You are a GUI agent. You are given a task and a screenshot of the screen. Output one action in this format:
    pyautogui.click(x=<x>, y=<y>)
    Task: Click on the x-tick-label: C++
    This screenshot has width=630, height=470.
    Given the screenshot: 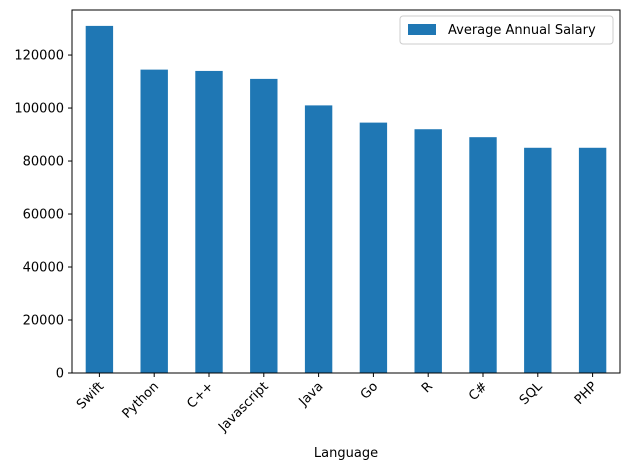 What is the action you would take?
    pyautogui.click(x=200, y=395)
    